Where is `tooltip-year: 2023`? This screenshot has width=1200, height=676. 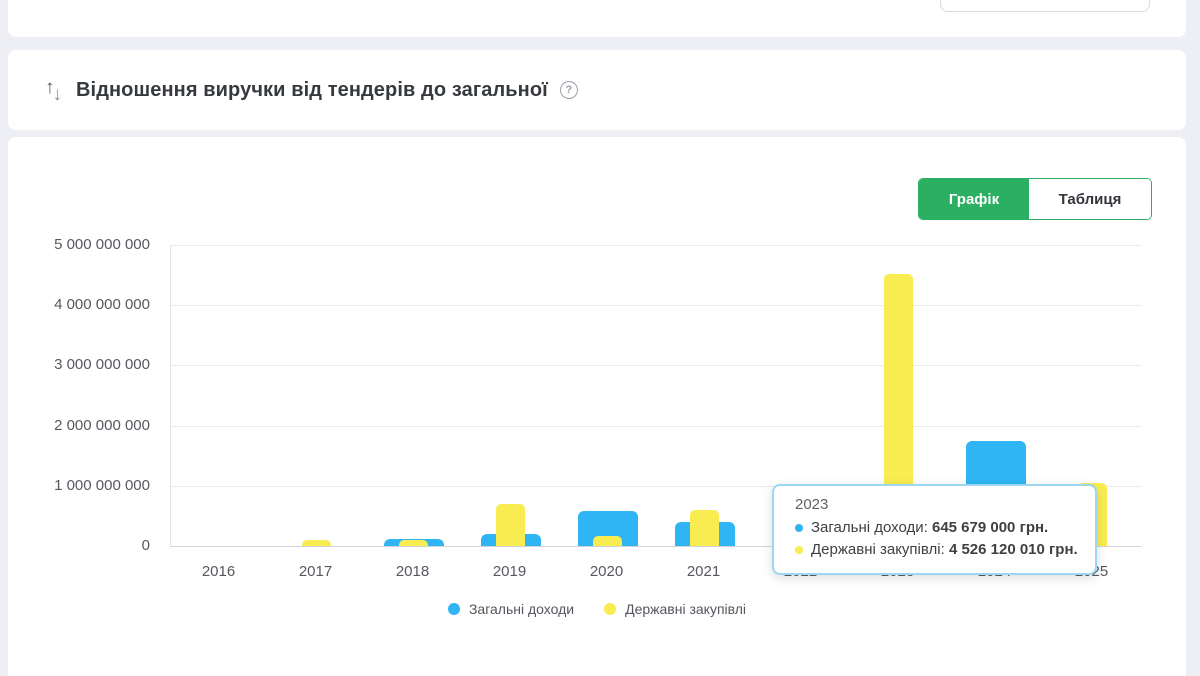 tooltip-year: 2023 is located at coordinates (812, 504).